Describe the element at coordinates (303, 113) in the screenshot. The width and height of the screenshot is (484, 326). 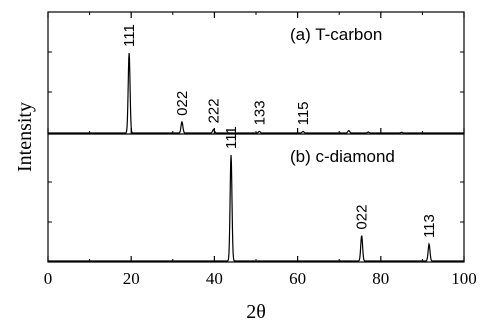
I see `peak-label: 115` at that location.